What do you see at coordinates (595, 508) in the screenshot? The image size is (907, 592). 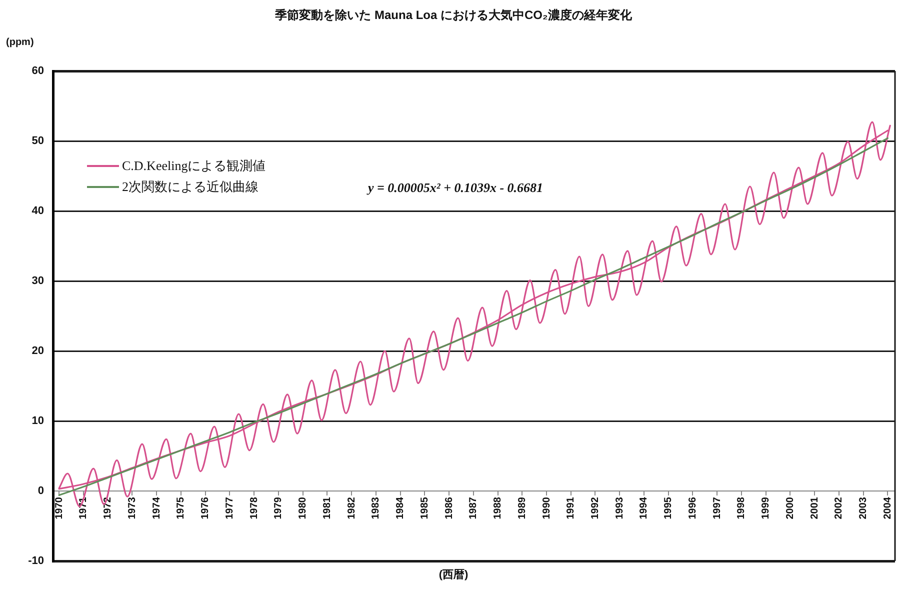 I see `x-tick-label: 1992` at bounding box center [595, 508].